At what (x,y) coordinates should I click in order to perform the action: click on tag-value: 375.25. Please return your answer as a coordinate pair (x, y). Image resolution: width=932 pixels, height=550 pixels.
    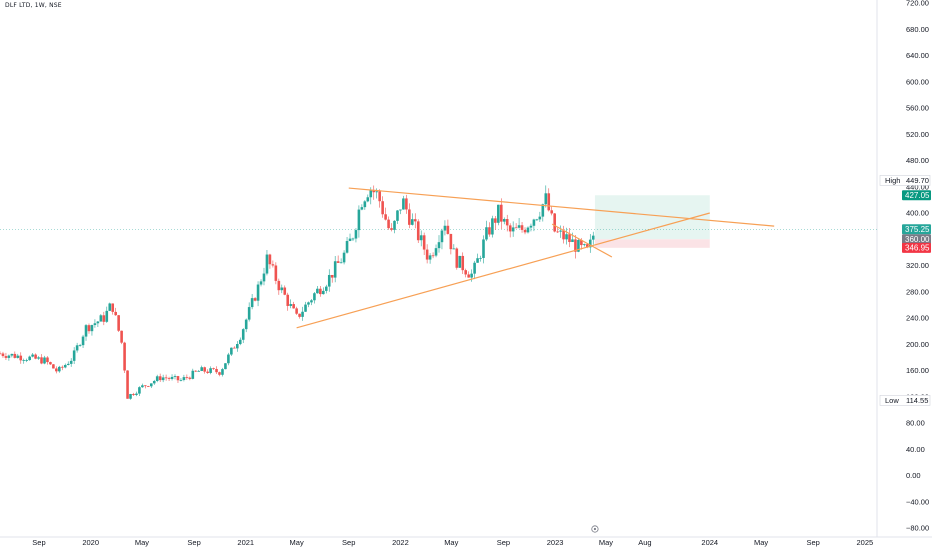
    Looking at the image, I should click on (917, 229).